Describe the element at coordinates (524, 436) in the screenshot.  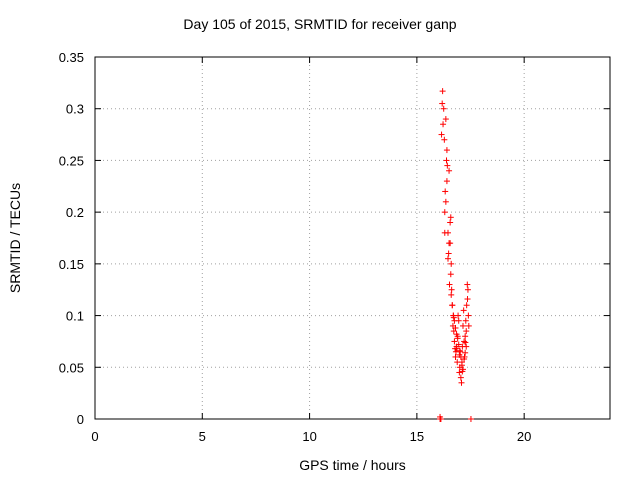
I see `x-tick-label: 20` at that location.